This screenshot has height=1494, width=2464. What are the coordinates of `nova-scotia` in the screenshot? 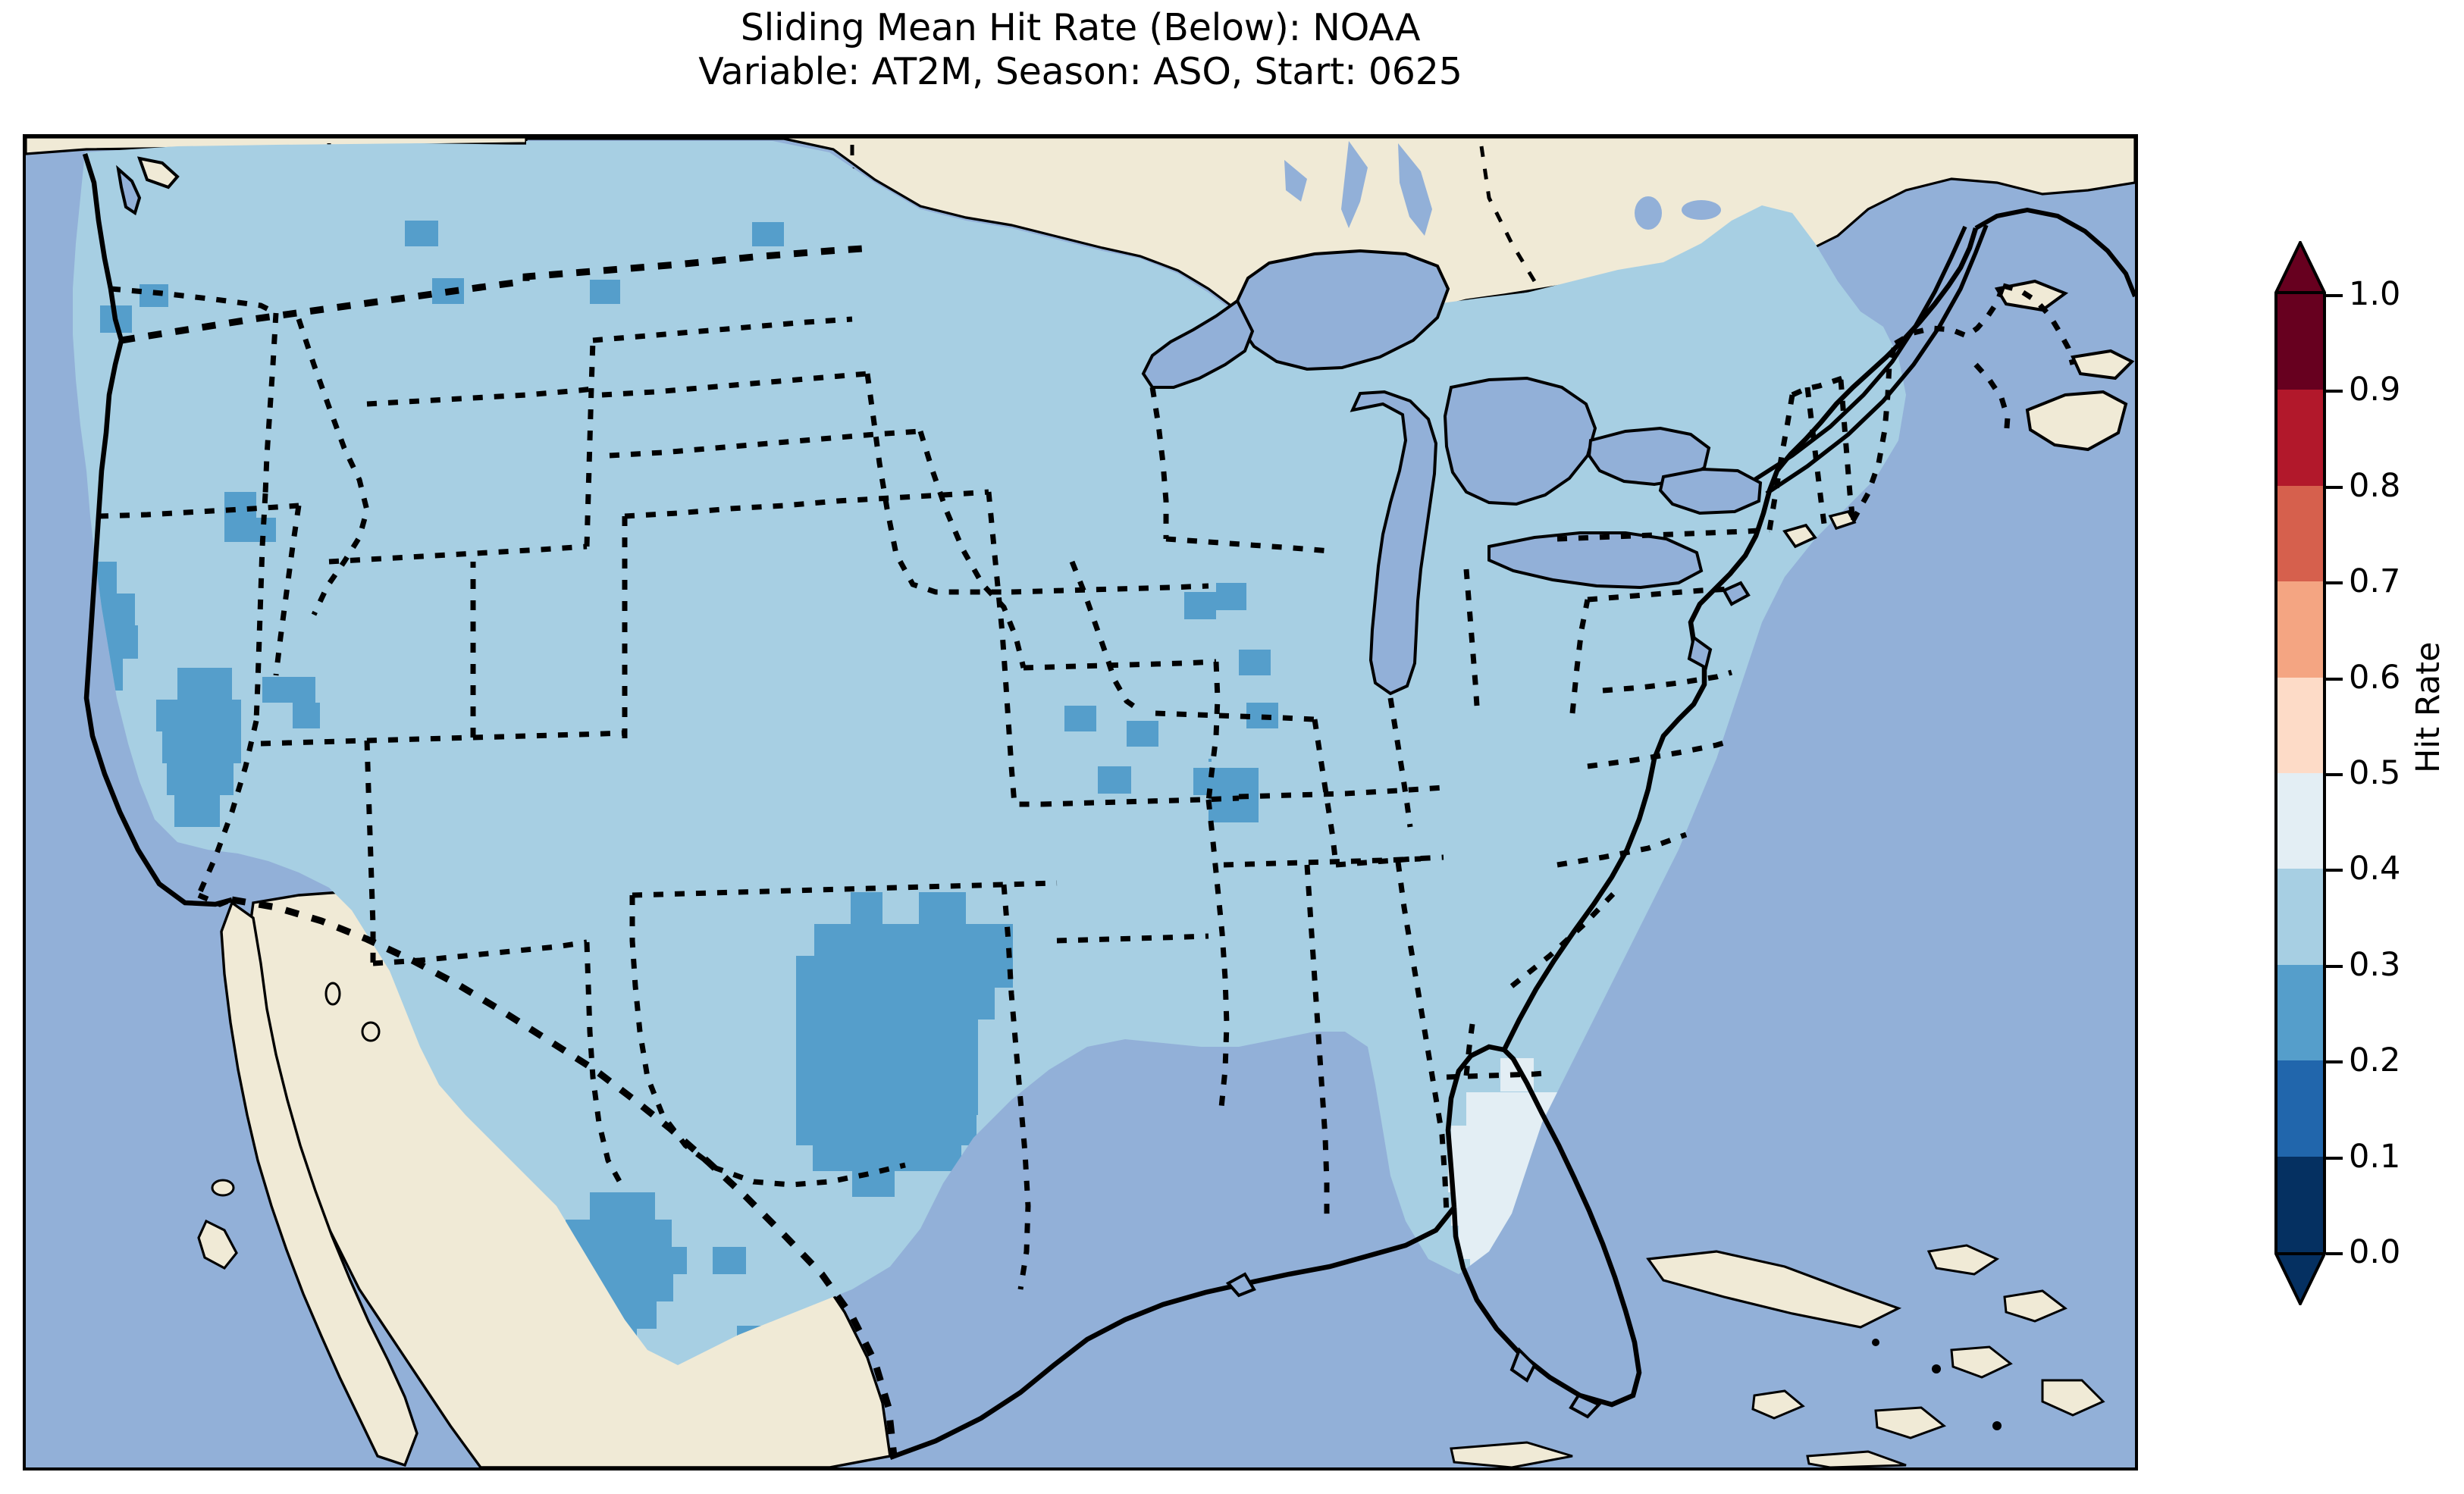 It's located at (2076, 421).